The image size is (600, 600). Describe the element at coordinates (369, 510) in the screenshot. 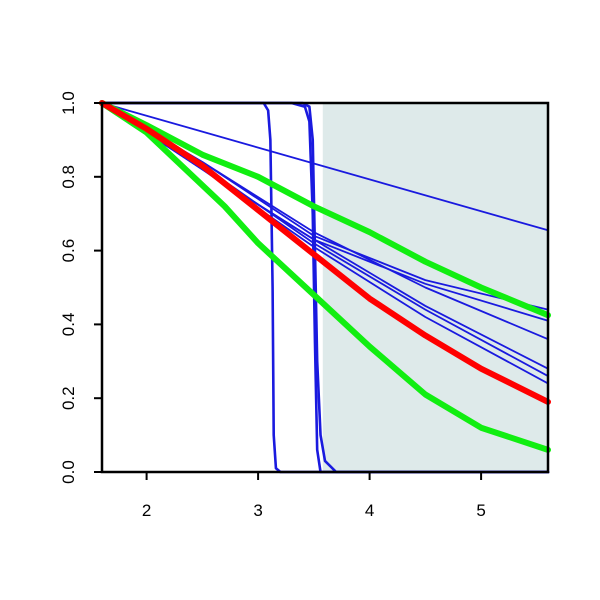

I see `x-tick-label: 4` at that location.